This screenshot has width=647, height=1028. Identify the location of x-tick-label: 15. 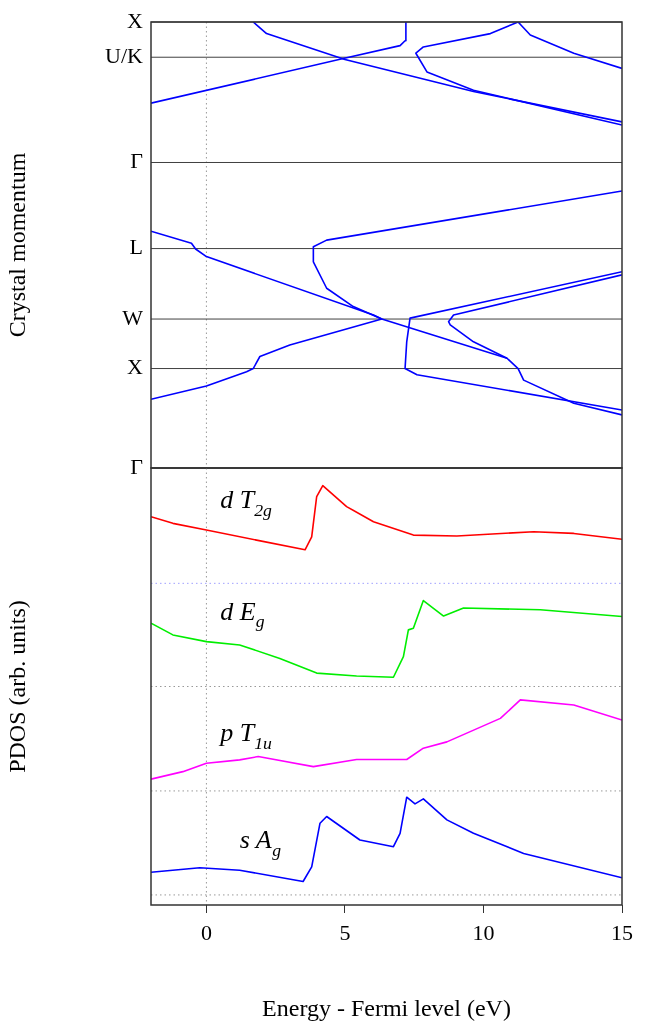
(622, 932).